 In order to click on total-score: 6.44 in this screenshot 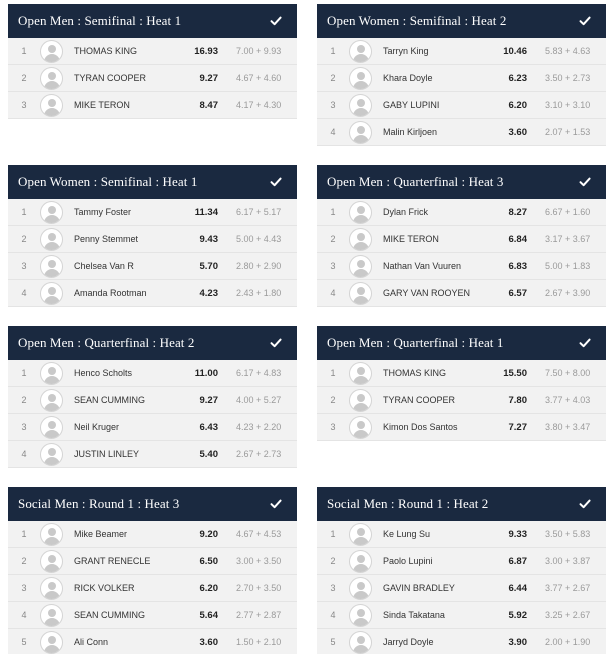, I will do `click(518, 588)`.